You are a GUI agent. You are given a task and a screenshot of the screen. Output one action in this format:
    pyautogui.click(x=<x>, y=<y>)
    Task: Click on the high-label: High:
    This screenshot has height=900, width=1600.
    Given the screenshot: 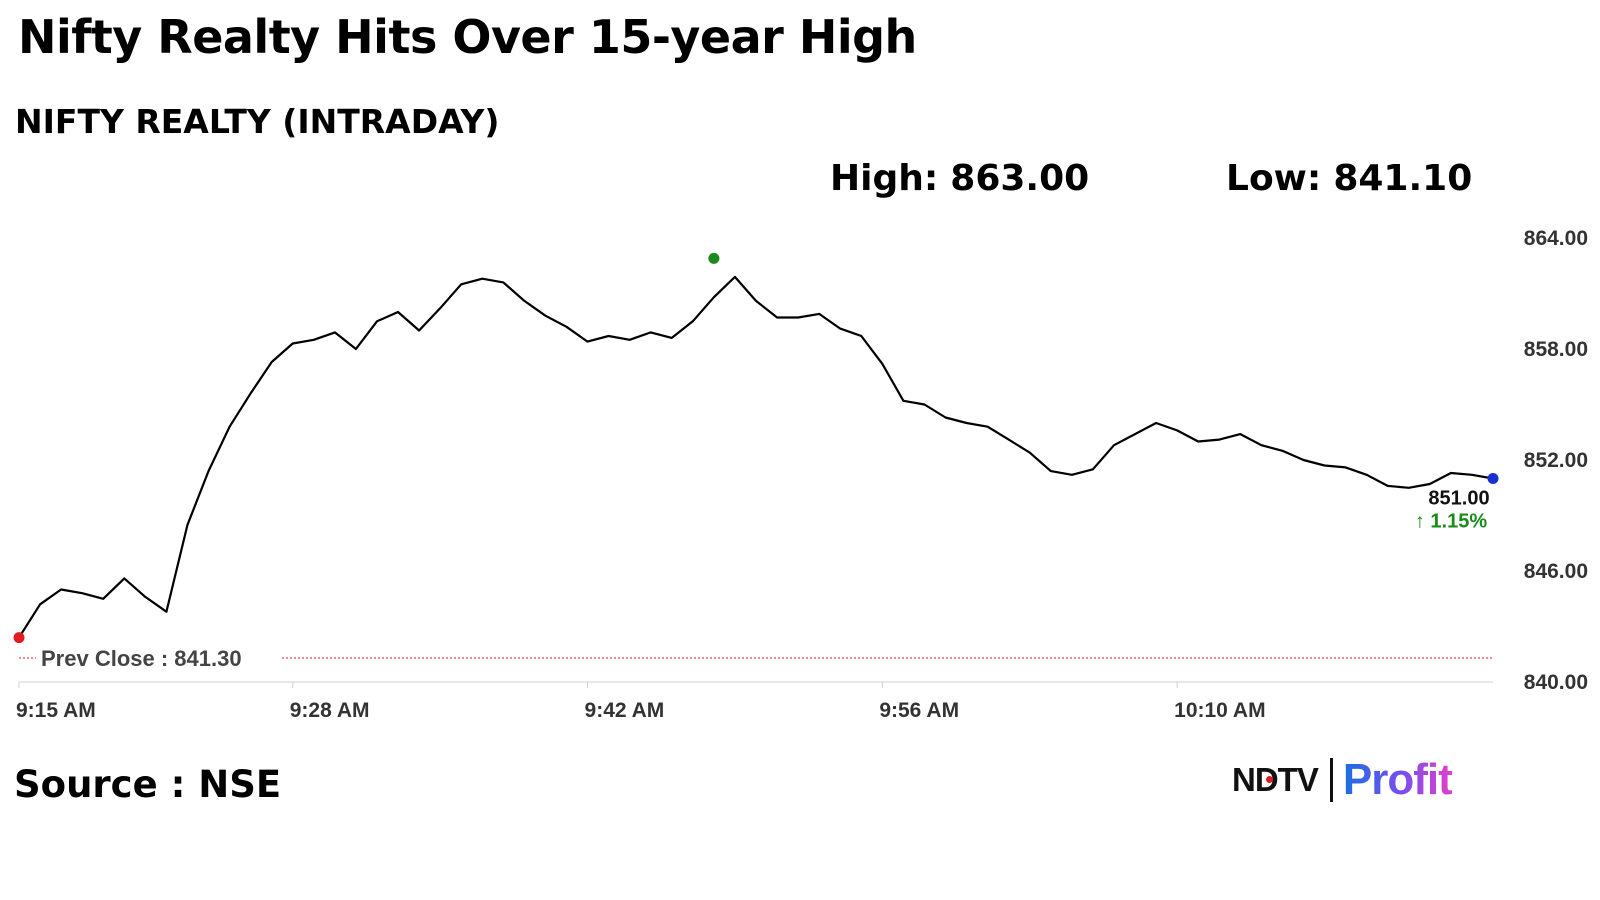 What is the action you would take?
    pyautogui.click(x=884, y=178)
    